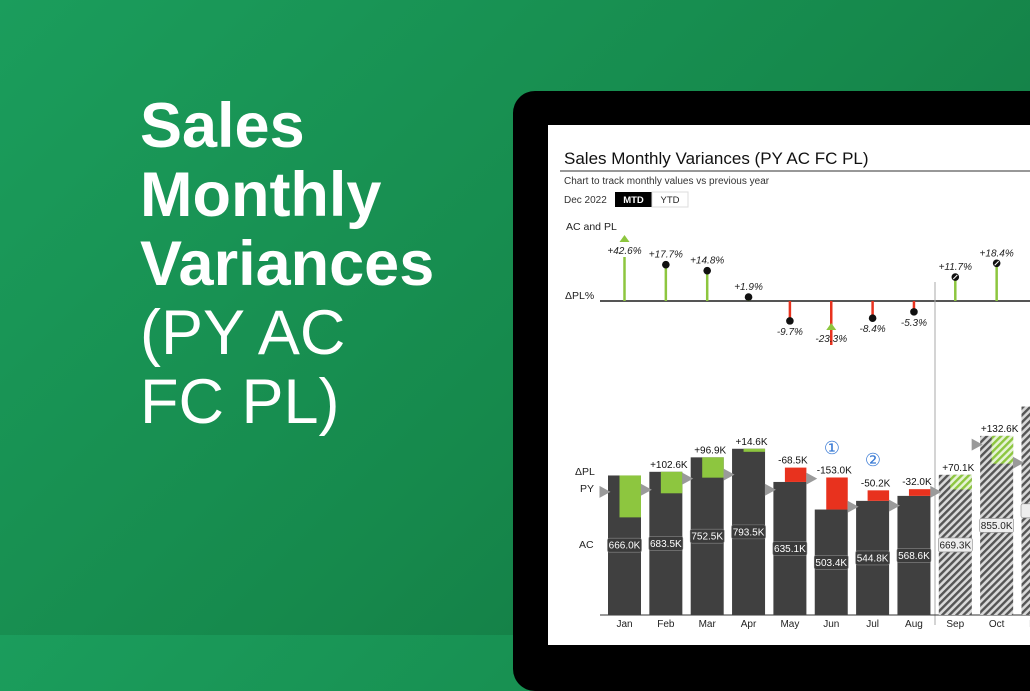 The width and height of the screenshot is (1030, 691). I want to click on month-label: Mar, so click(708, 624).